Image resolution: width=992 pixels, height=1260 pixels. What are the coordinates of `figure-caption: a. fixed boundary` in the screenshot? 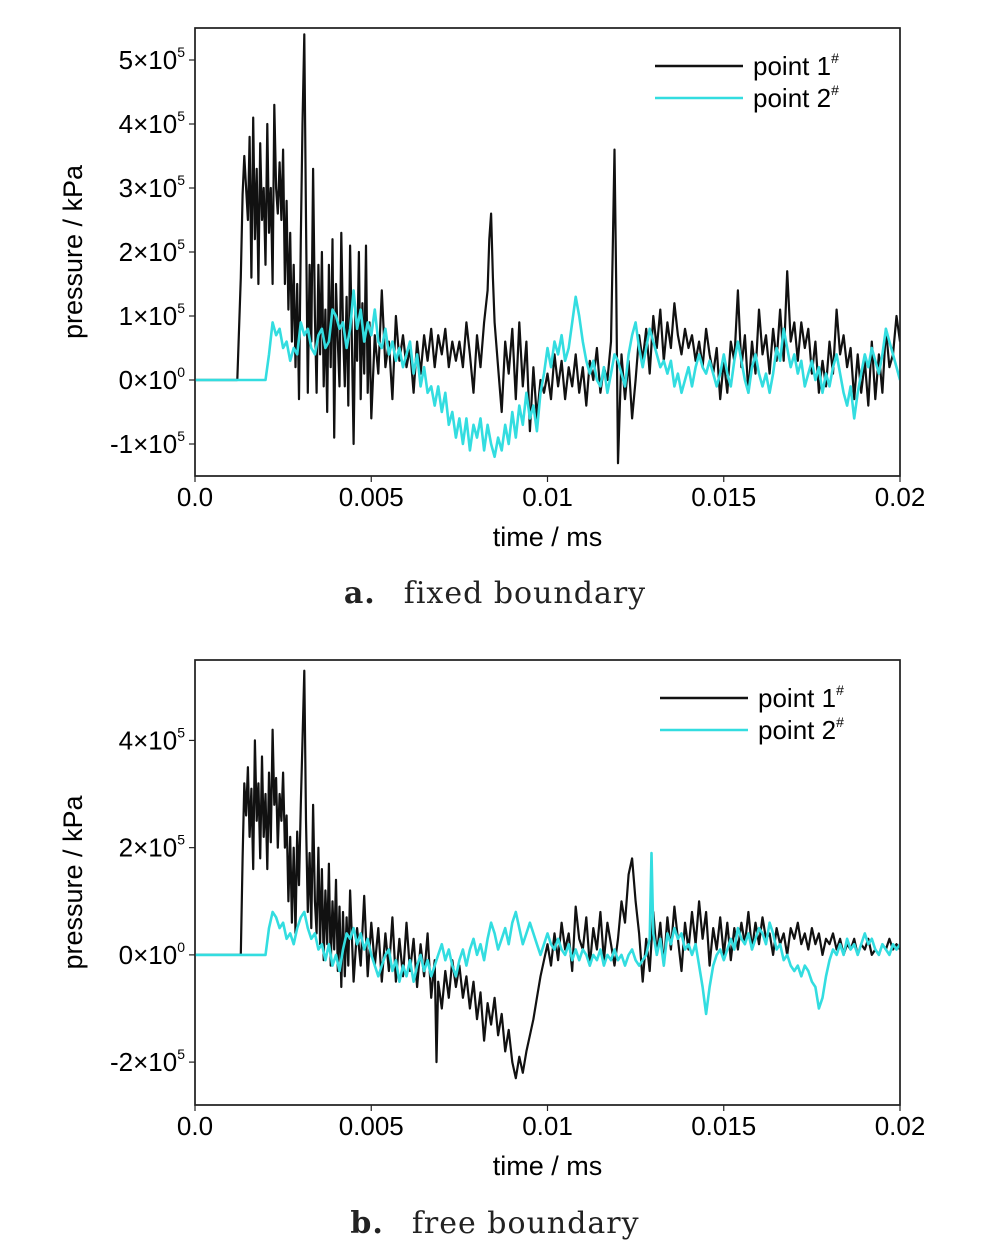 It's located at (495, 593).